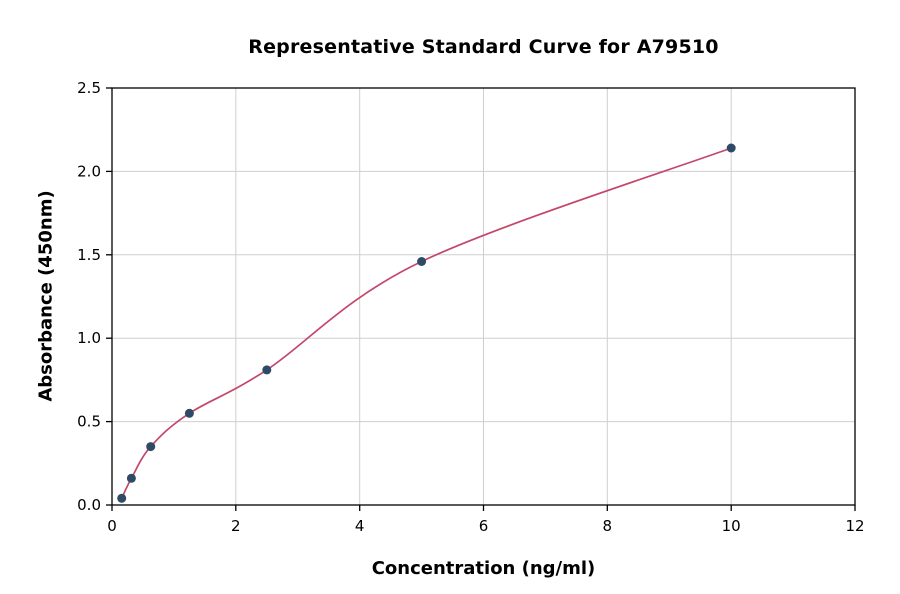  I want to click on x-tick-label: 8, so click(608, 526).